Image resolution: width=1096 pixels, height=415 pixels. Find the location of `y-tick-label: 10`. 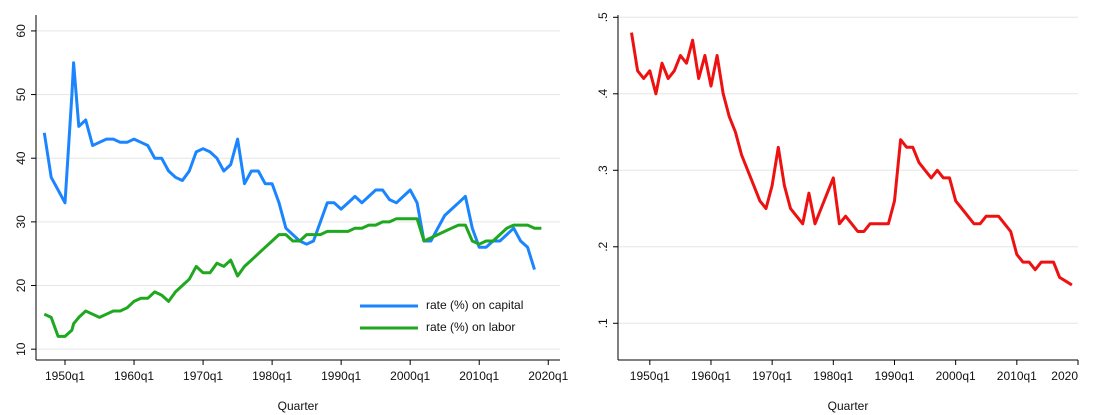

y-tick-label: 10 is located at coordinates (21, 349).